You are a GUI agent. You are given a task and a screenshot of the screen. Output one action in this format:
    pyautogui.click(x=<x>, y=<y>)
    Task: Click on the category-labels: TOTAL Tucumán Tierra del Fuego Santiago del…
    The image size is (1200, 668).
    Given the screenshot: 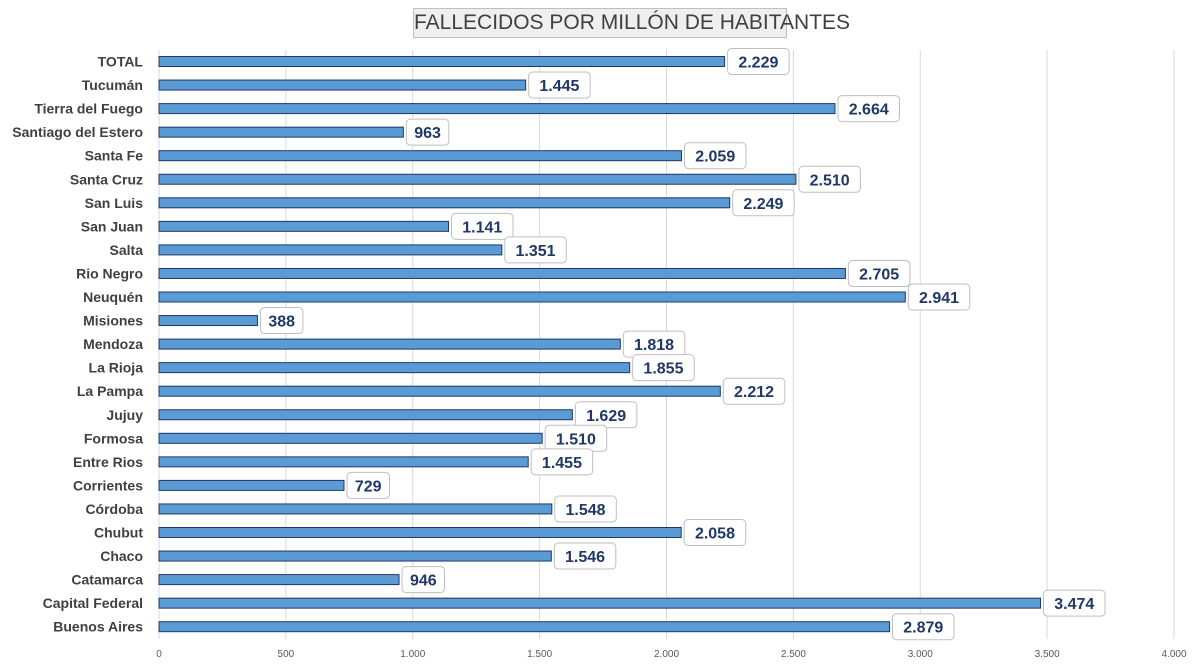 What is the action you would take?
    pyautogui.click(x=77, y=344)
    